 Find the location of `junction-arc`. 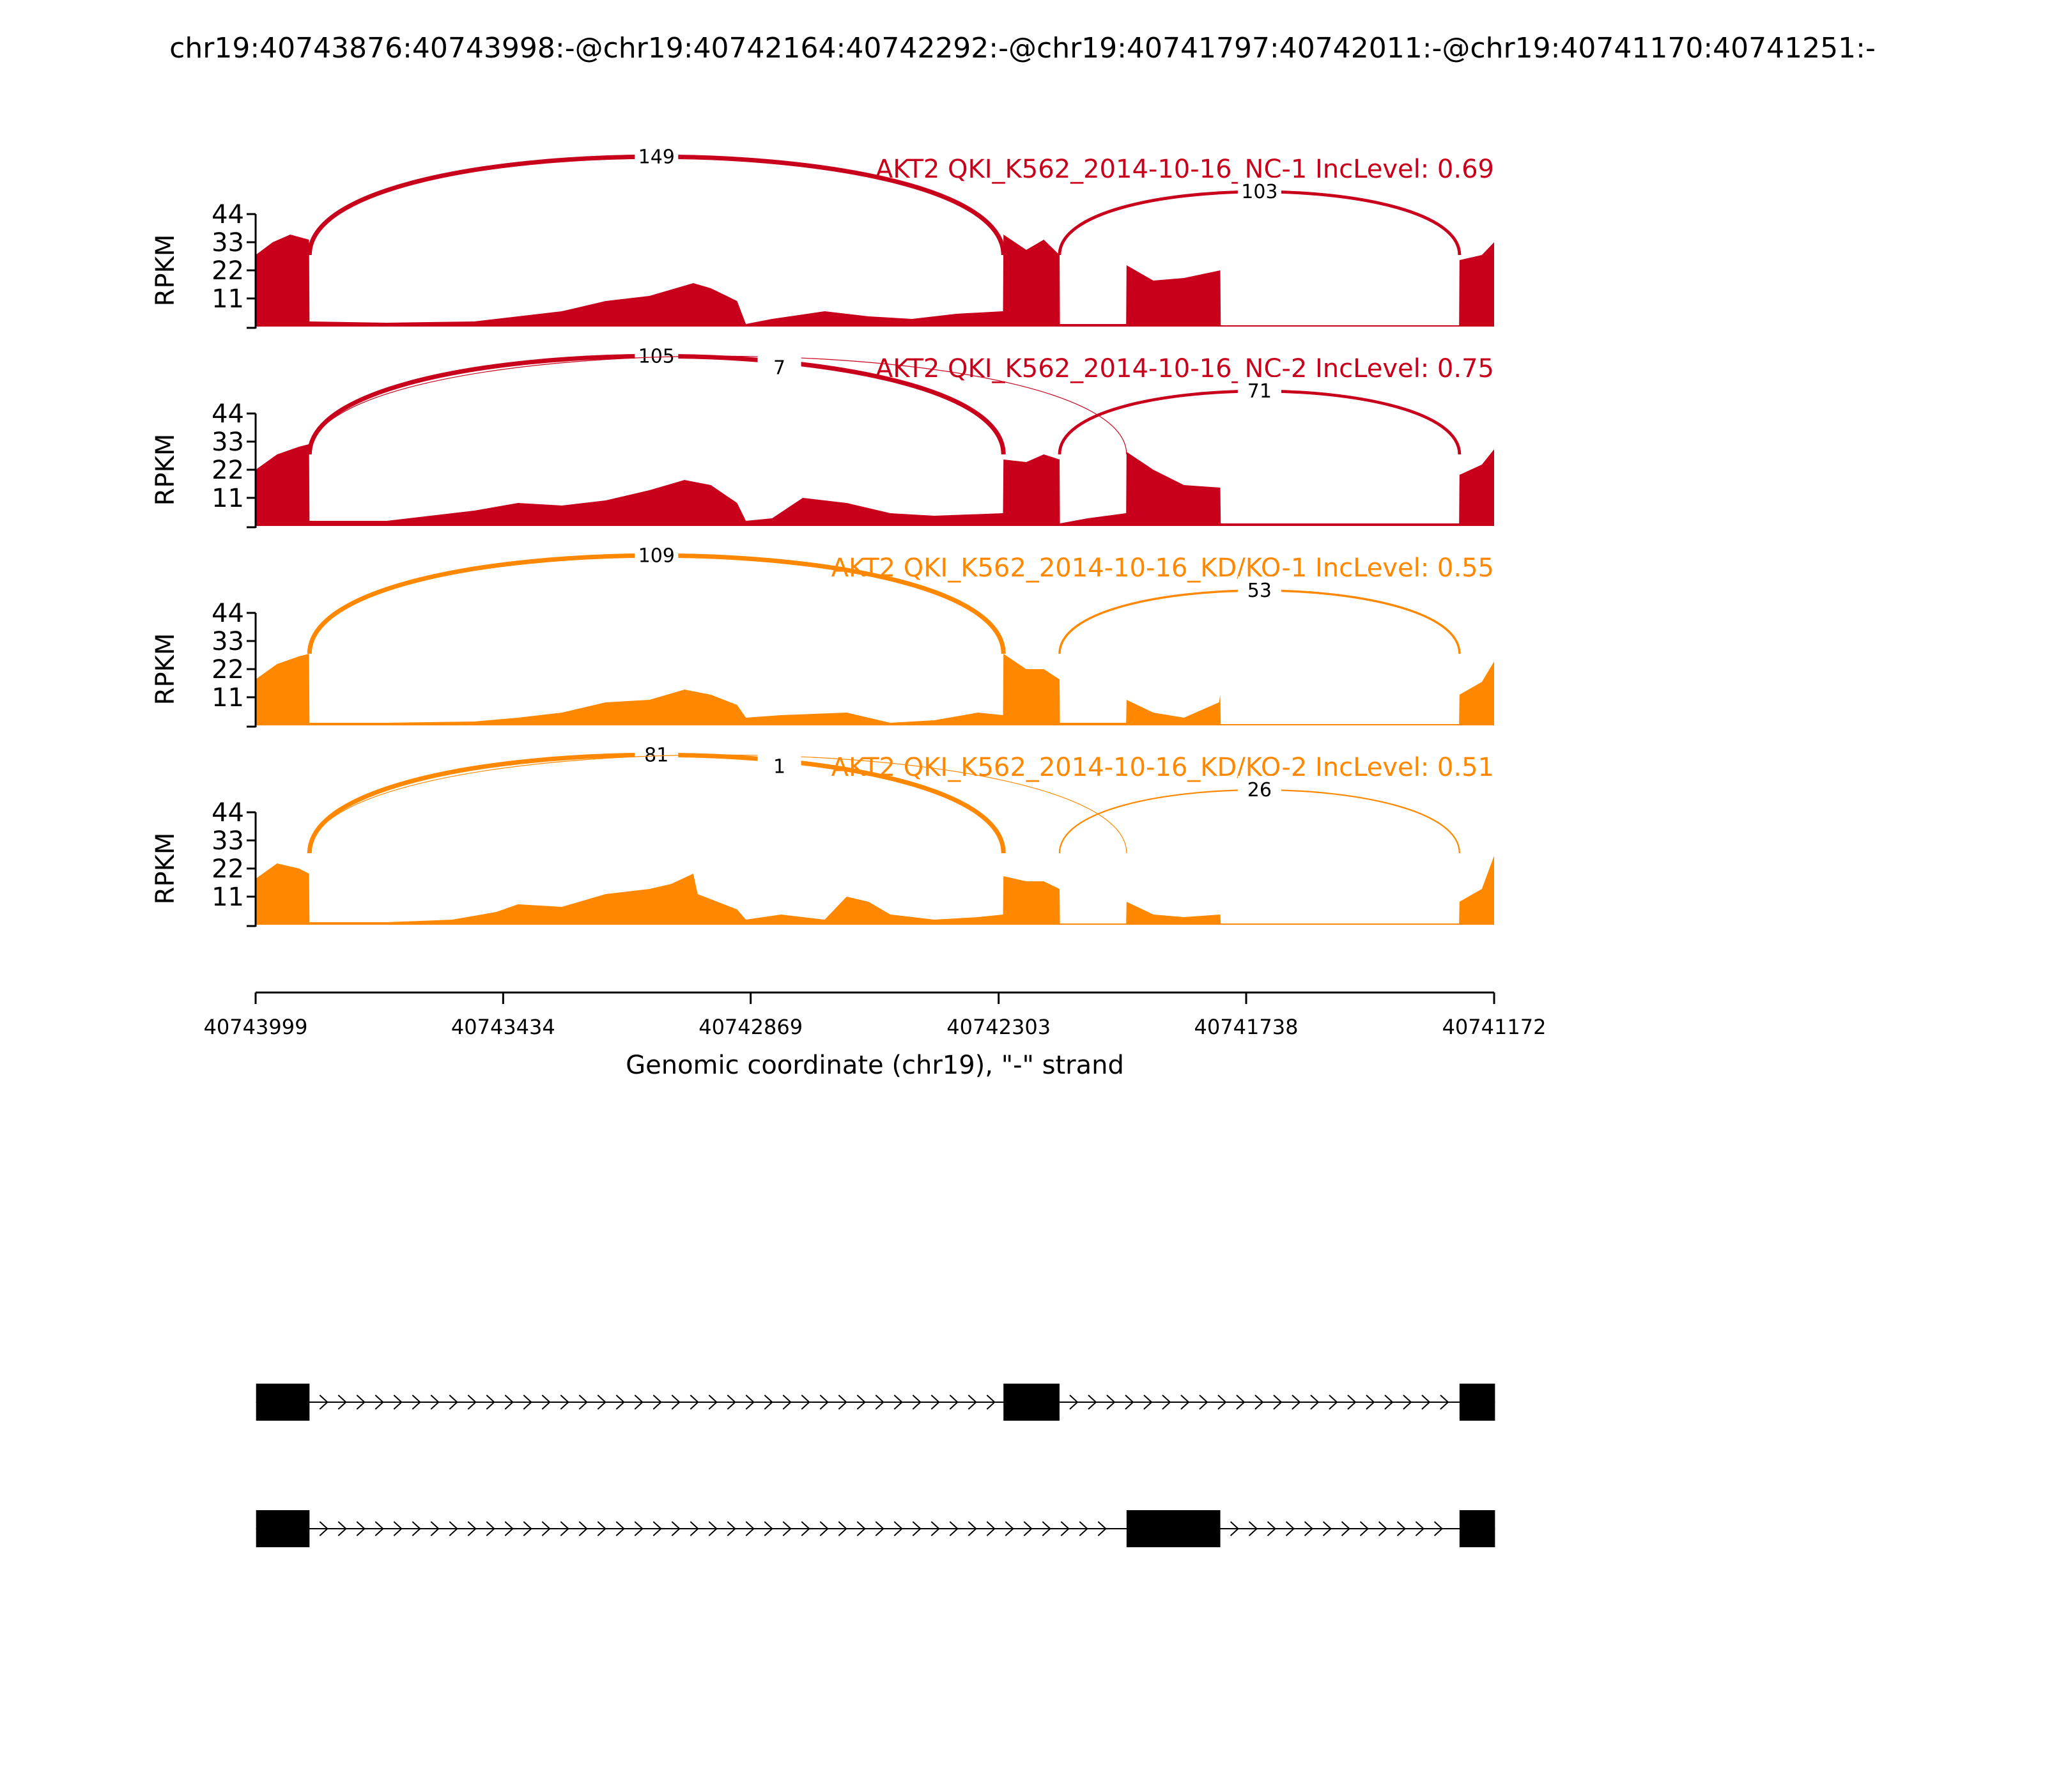

junction-arc is located at coordinates (718, 405).